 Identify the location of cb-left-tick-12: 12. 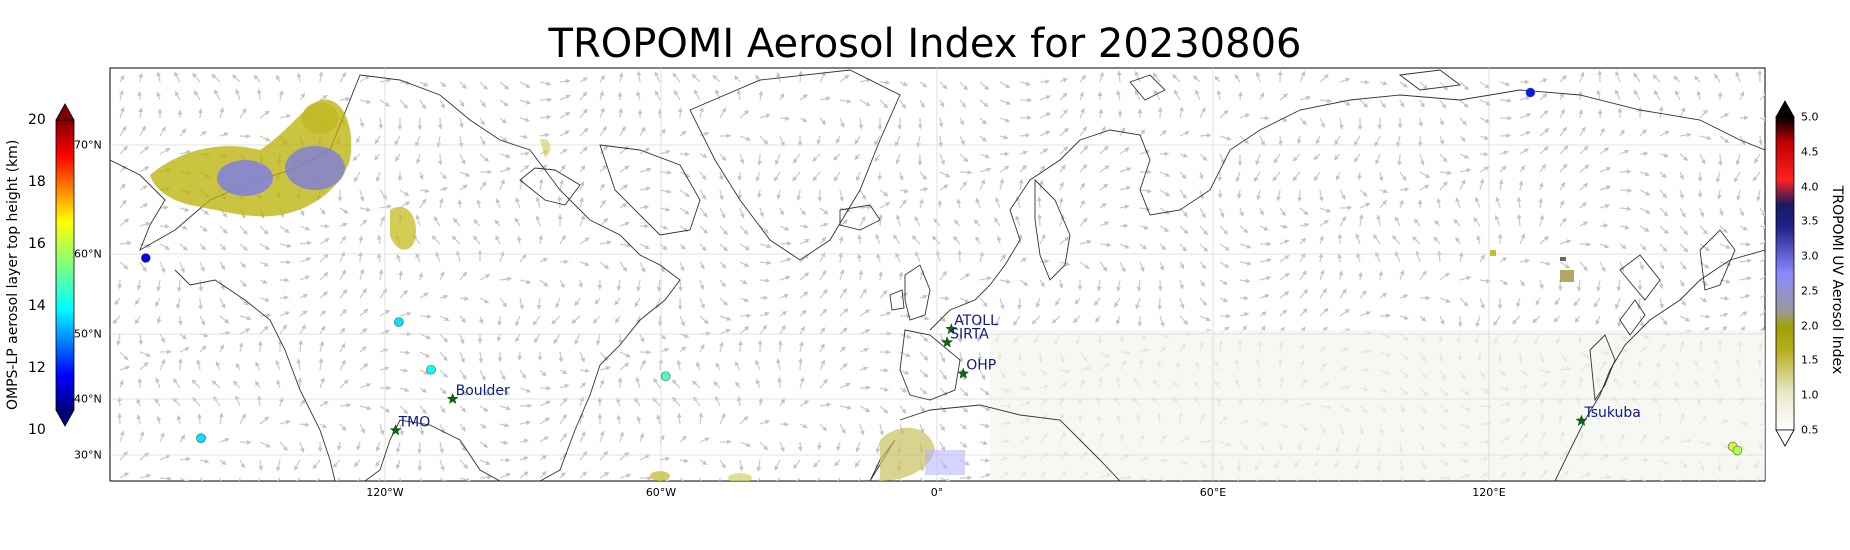
(37, 368).